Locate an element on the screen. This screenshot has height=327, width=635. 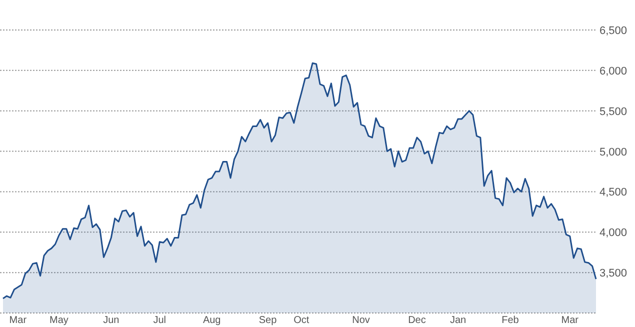
y-tick-label: 4,000 is located at coordinates (613, 233).